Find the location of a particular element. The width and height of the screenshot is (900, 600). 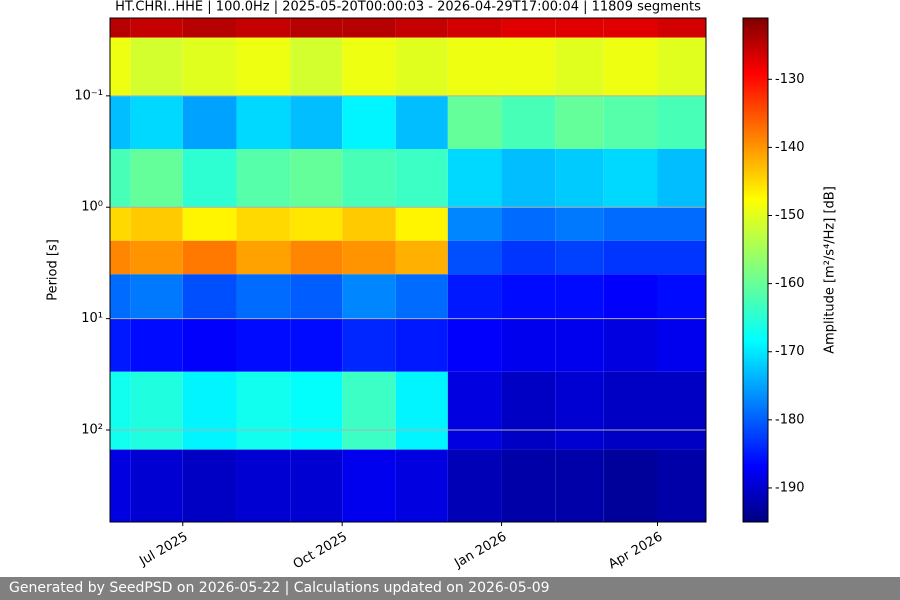

colorbar-tick-label: -140 is located at coordinates (790, 147).